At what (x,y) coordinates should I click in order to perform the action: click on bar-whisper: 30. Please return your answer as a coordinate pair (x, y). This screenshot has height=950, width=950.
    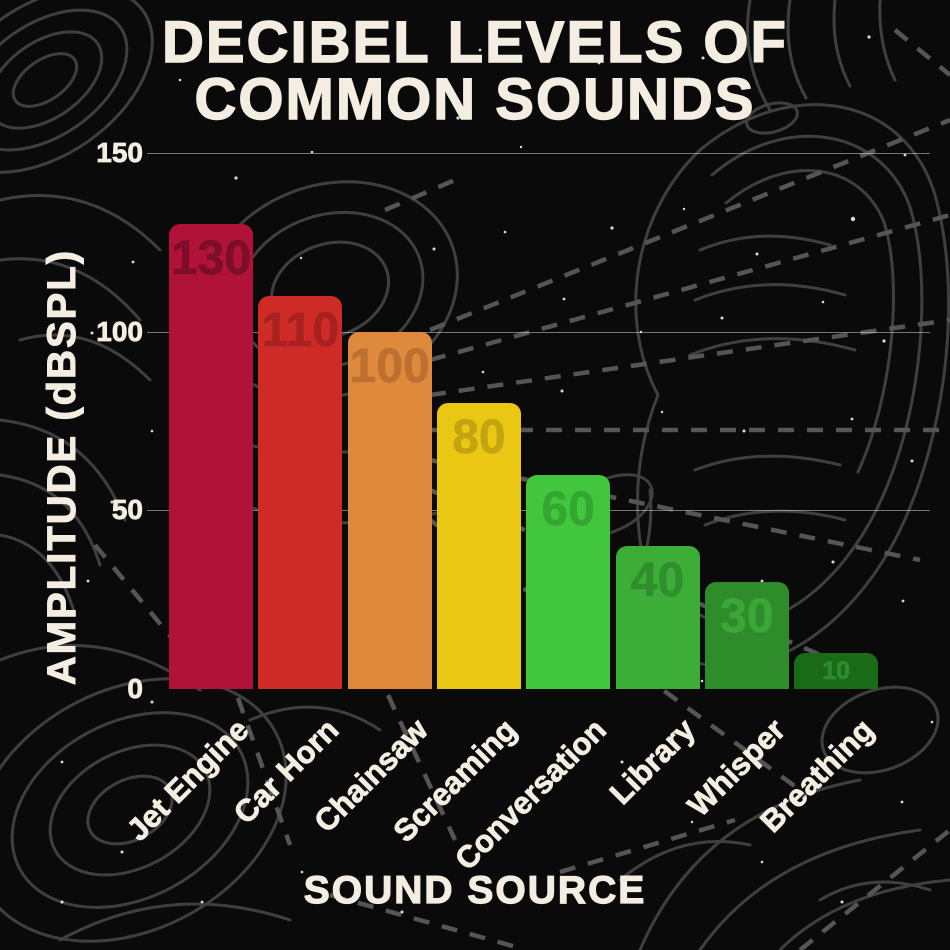
    Looking at the image, I should click on (746, 635).